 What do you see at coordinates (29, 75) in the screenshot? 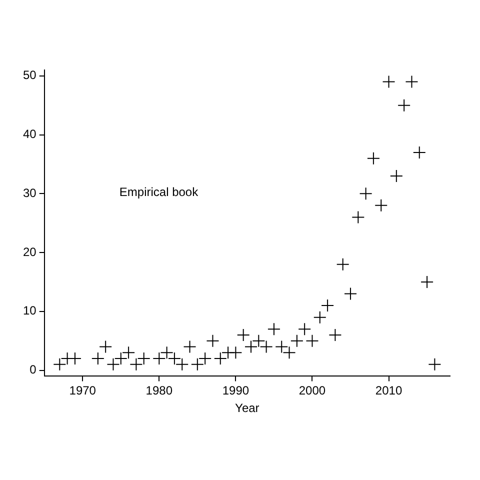
I see `y-tick-label: 50` at bounding box center [29, 75].